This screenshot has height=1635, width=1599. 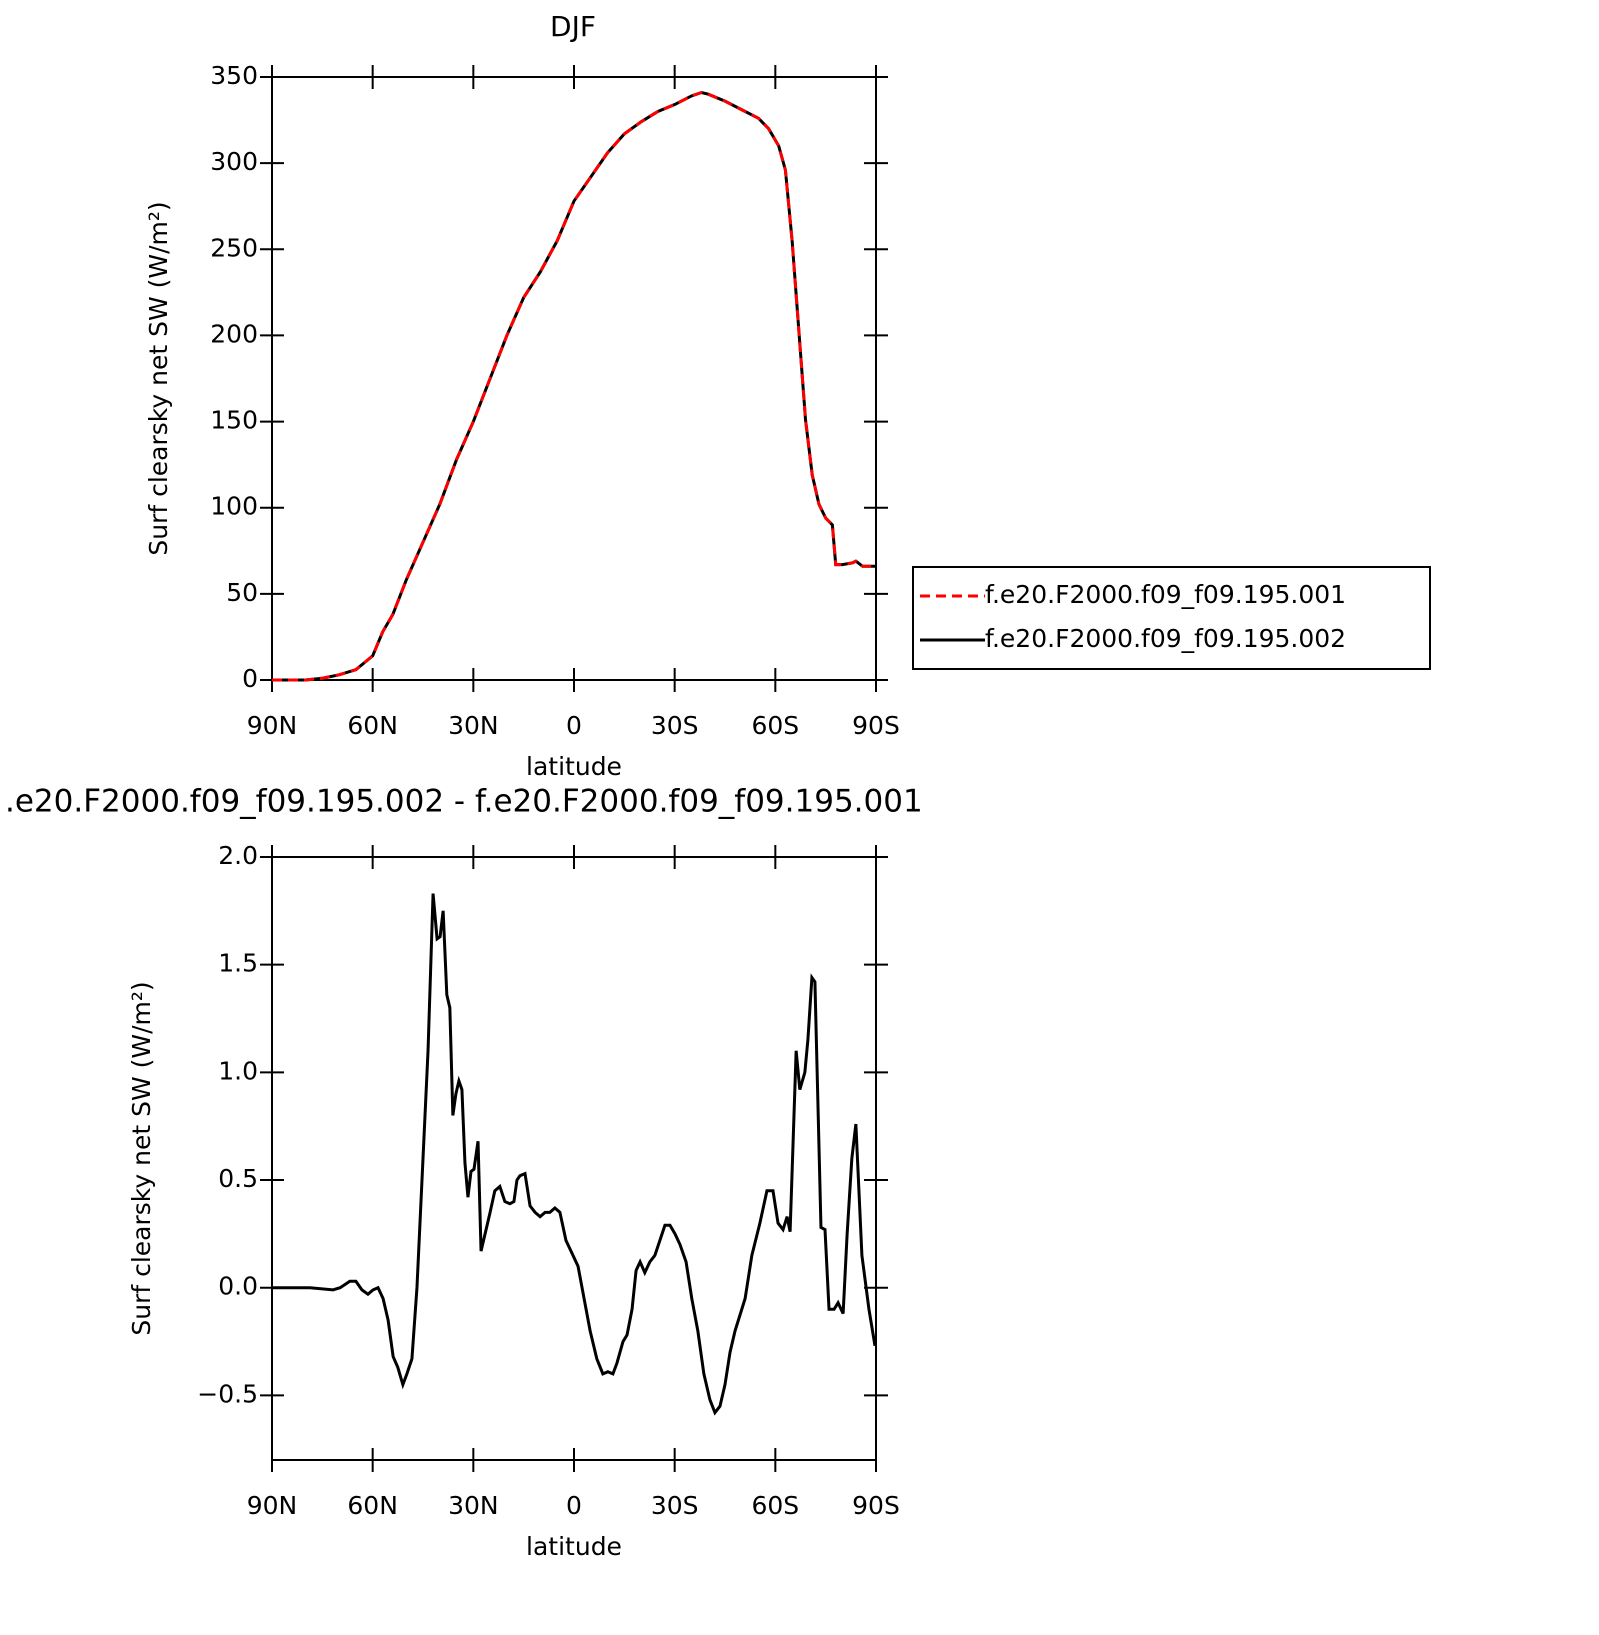 What do you see at coordinates (238, 1286) in the screenshot?
I see `y-tick-label: 0.0` at bounding box center [238, 1286].